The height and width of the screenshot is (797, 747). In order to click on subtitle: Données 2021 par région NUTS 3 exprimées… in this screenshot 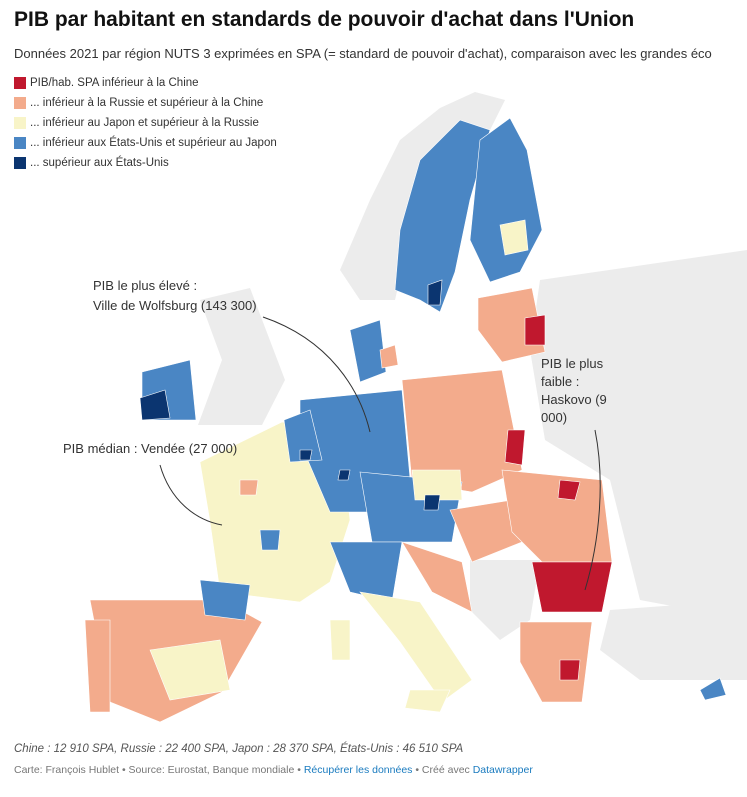, I will do `click(363, 53)`.